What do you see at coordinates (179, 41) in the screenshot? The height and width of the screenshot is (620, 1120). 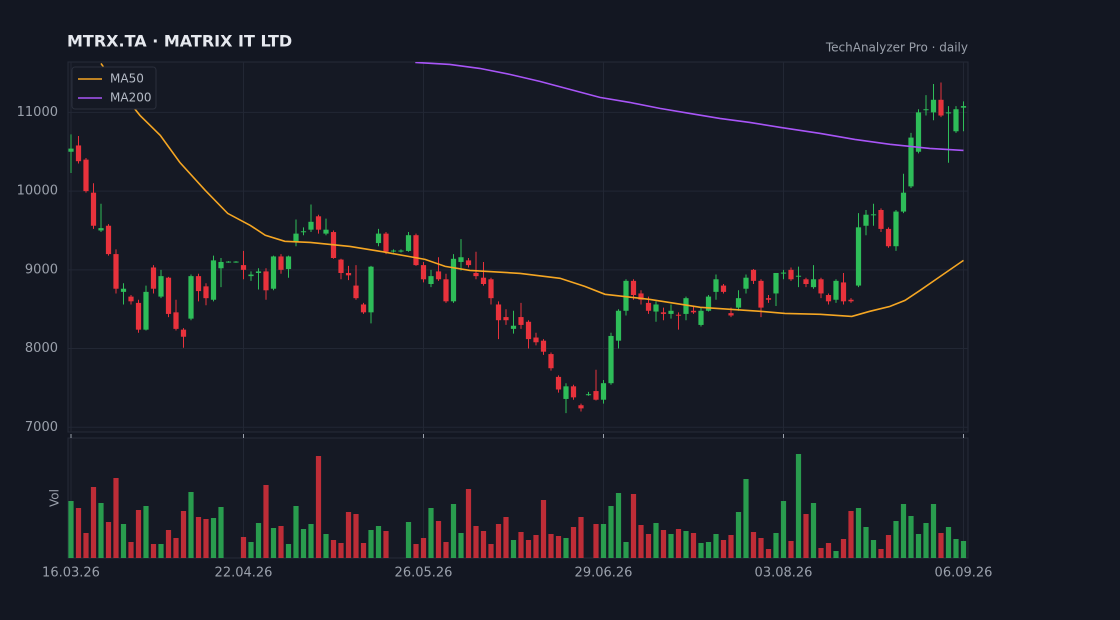 I see `chart-title: MTRX.TA · MATRIX IT LTD` at bounding box center [179, 41].